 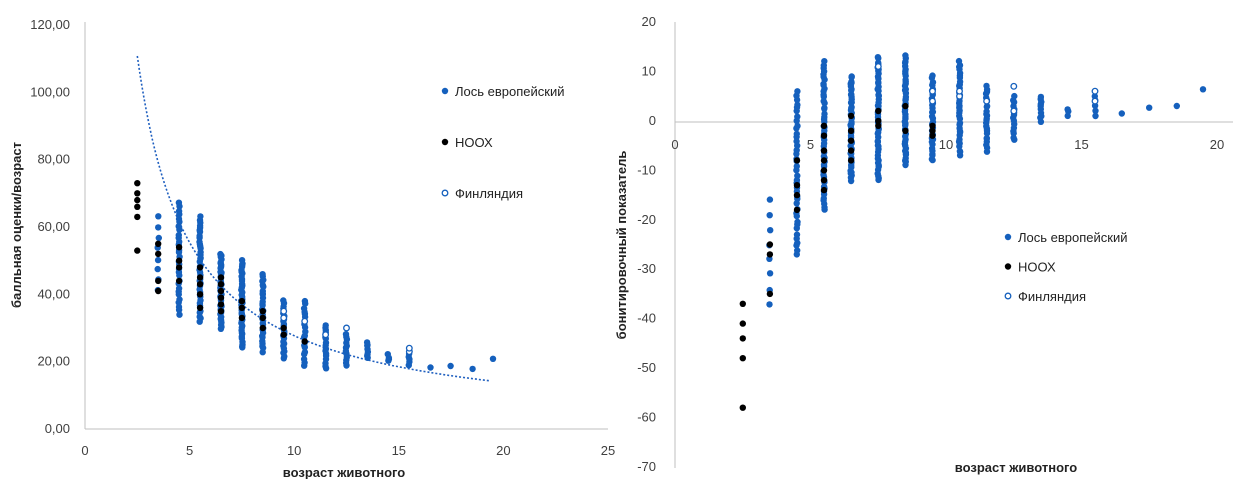 I want to click on left-y-tick-label: 20,00, so click(x=53, y=361).